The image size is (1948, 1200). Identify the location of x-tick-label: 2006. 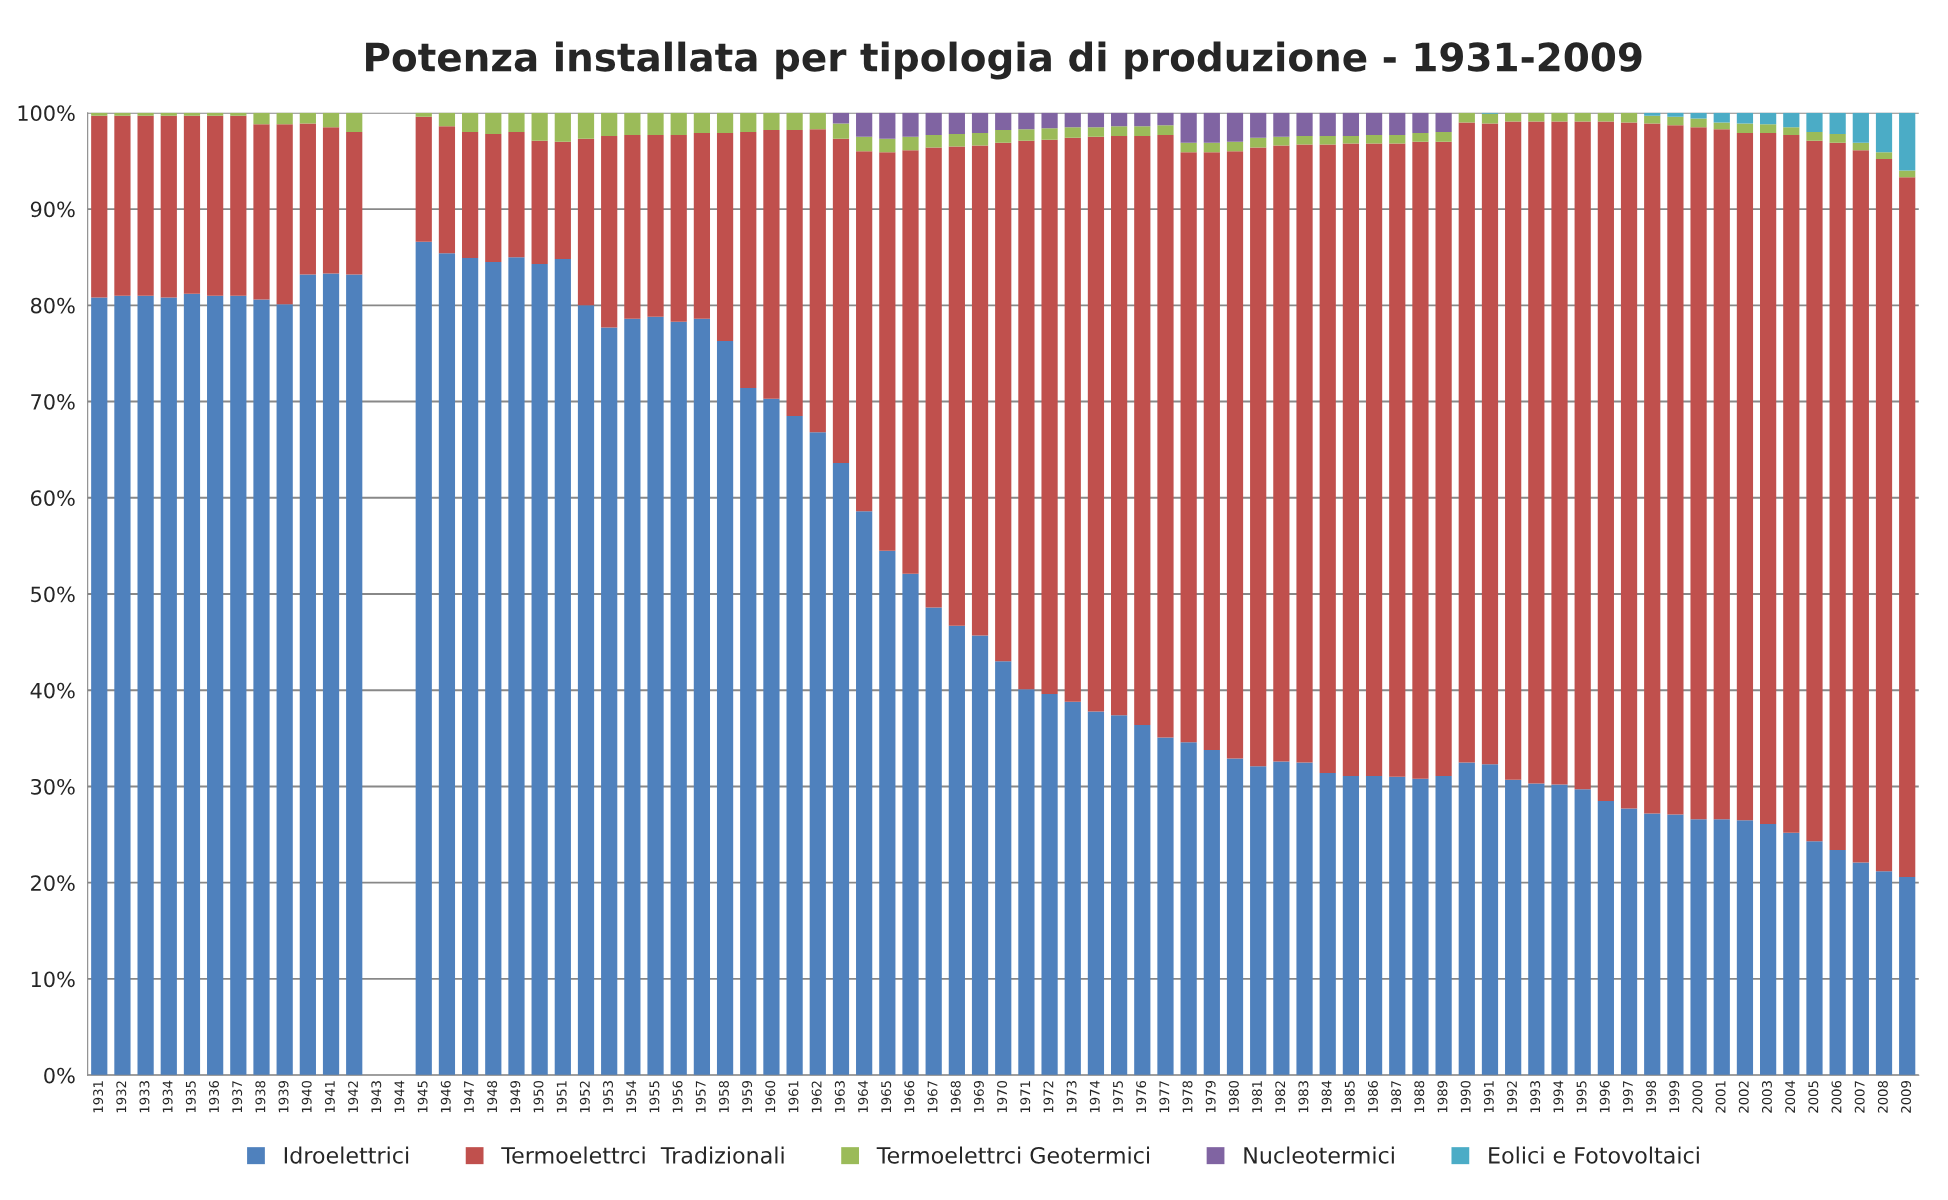
(1836, 1096).